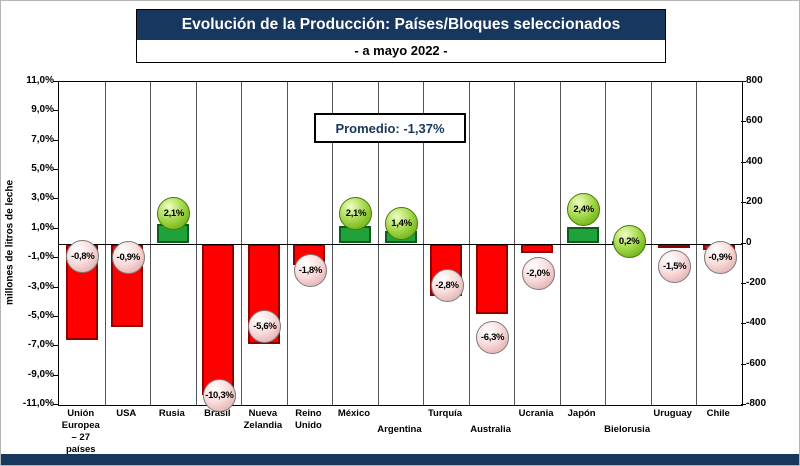  I want to click on y-axis-tick-label: -5,0%, so click(40, 315).